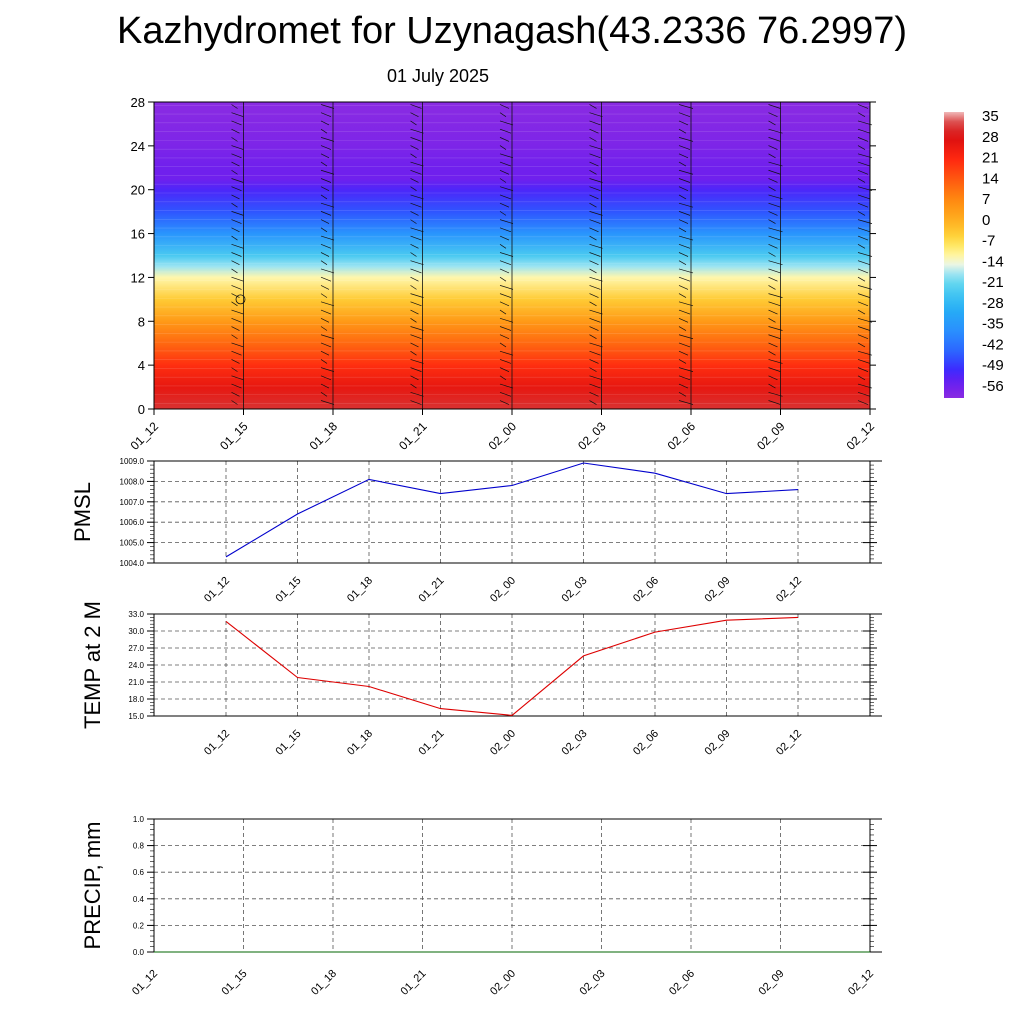  What do you see at coordinates (240, 299) in the screenshot?
I see `calm-wind-marker` at bounding box center [240, 299].